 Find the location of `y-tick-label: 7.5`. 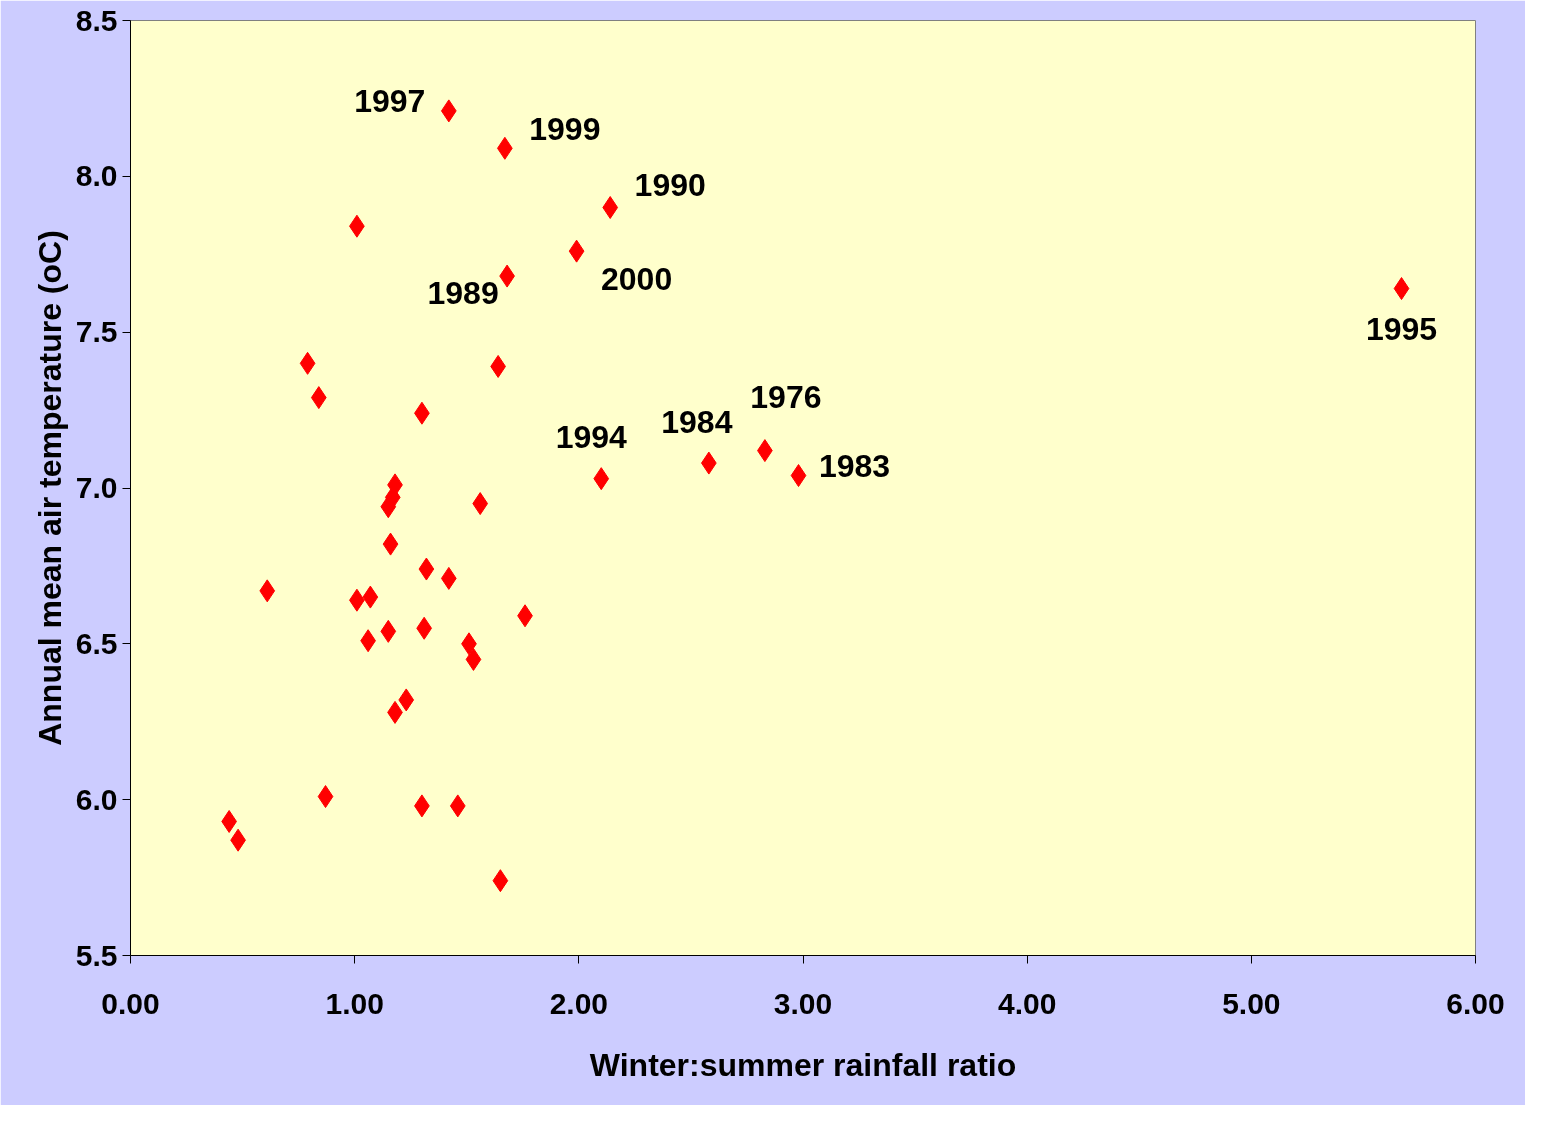

y-tick-label: 7.5 is located at coordinates (96, 332).